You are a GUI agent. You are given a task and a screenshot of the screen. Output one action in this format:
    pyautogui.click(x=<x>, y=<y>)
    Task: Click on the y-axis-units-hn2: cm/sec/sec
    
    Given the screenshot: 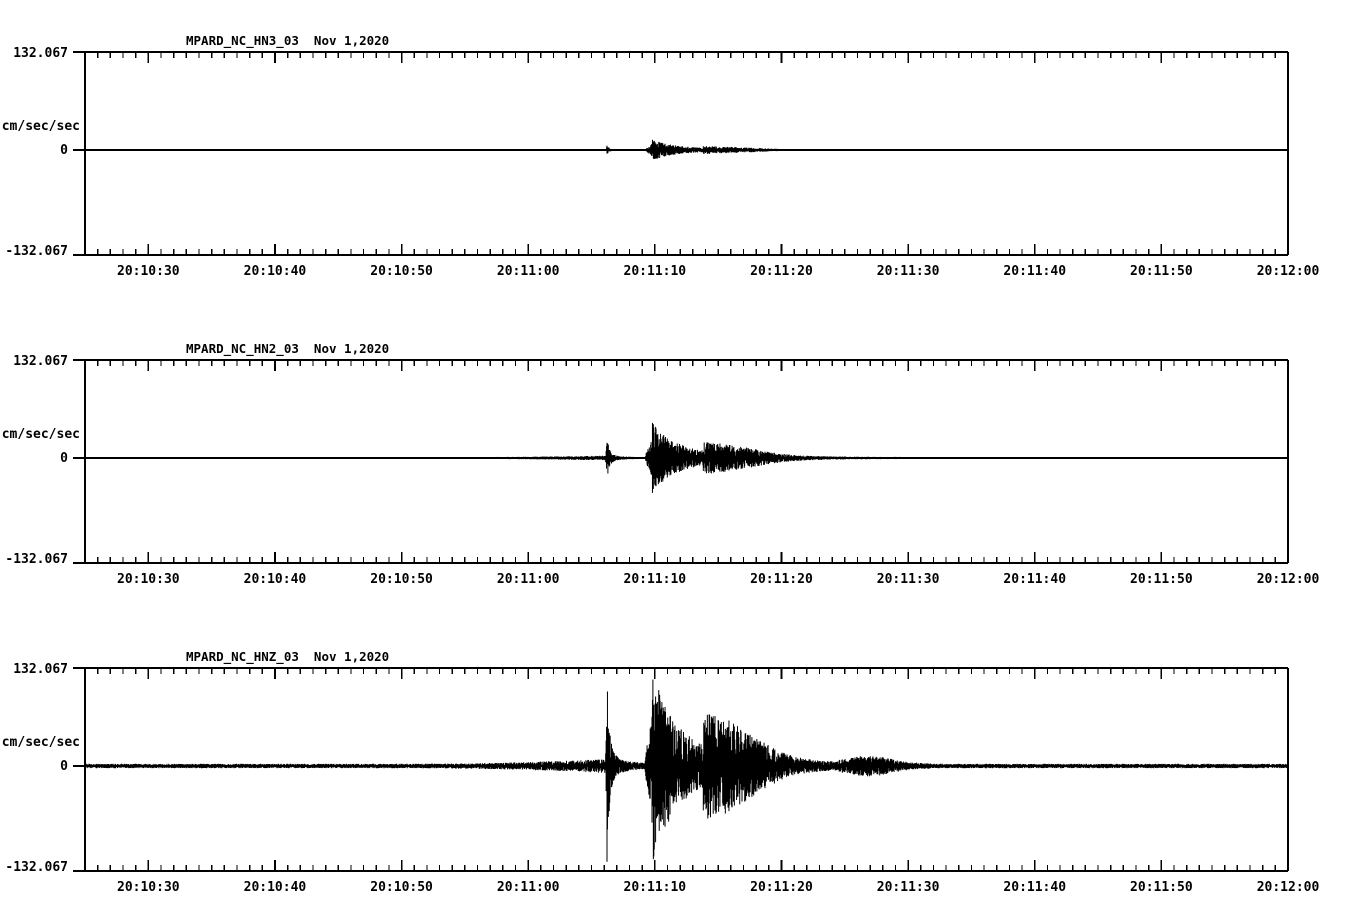 What is the action you would take?
    pyautogui.click(x=40, y=434)
    